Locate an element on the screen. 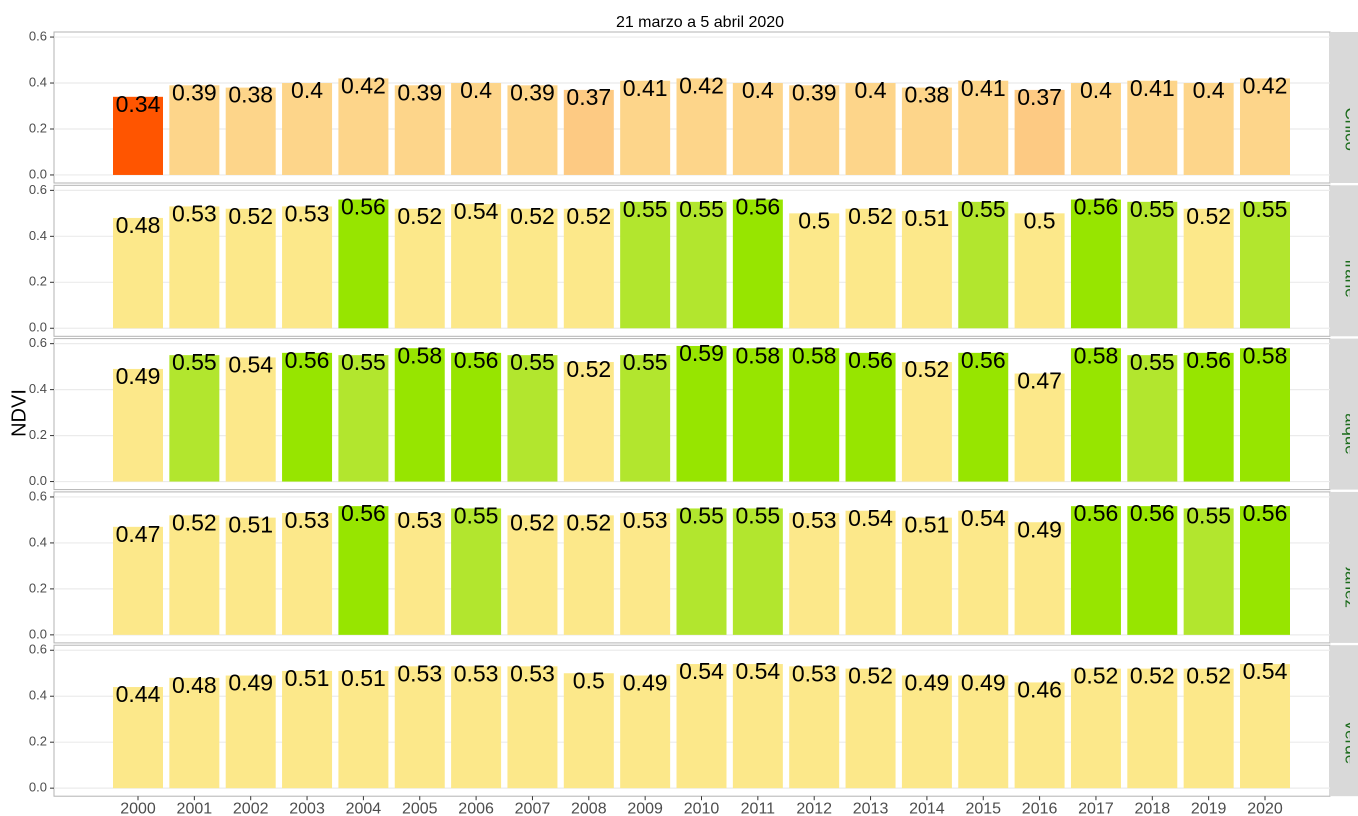 The height and width of the screenshot is (816, 1358). x-tick-label: 2004 is located at coordinates (364, 808).